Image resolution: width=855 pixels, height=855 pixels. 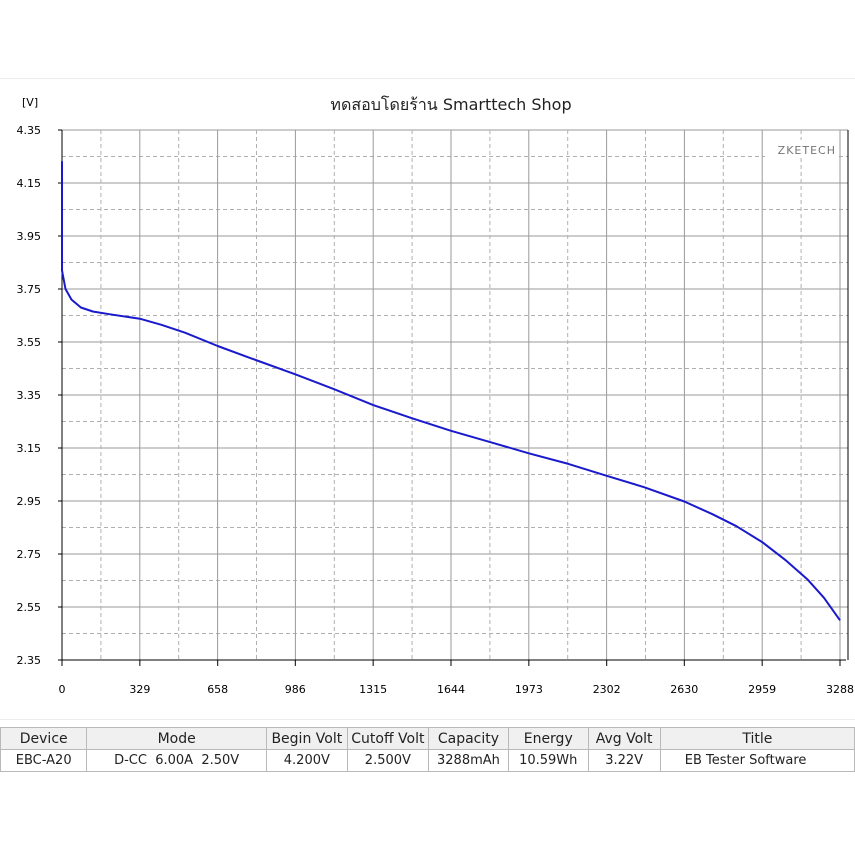 What do you see at coordinates (29, 183) in the screenshot?
I see `y-tick-label: 4.15` at bounding box center [29, 183].